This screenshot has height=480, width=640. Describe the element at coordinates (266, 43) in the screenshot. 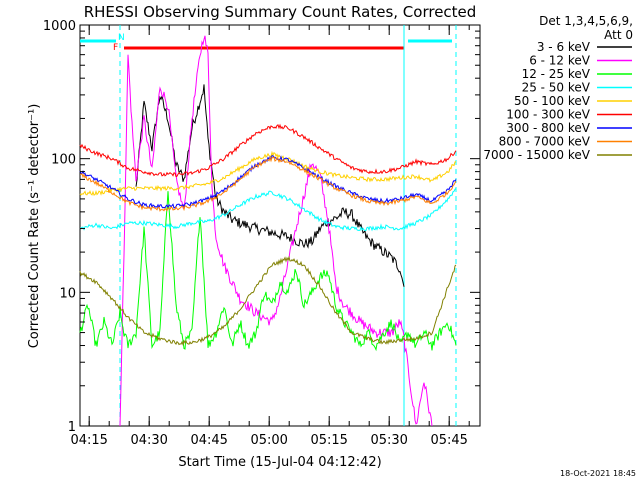

I see `flags-layer: NF` at that location.